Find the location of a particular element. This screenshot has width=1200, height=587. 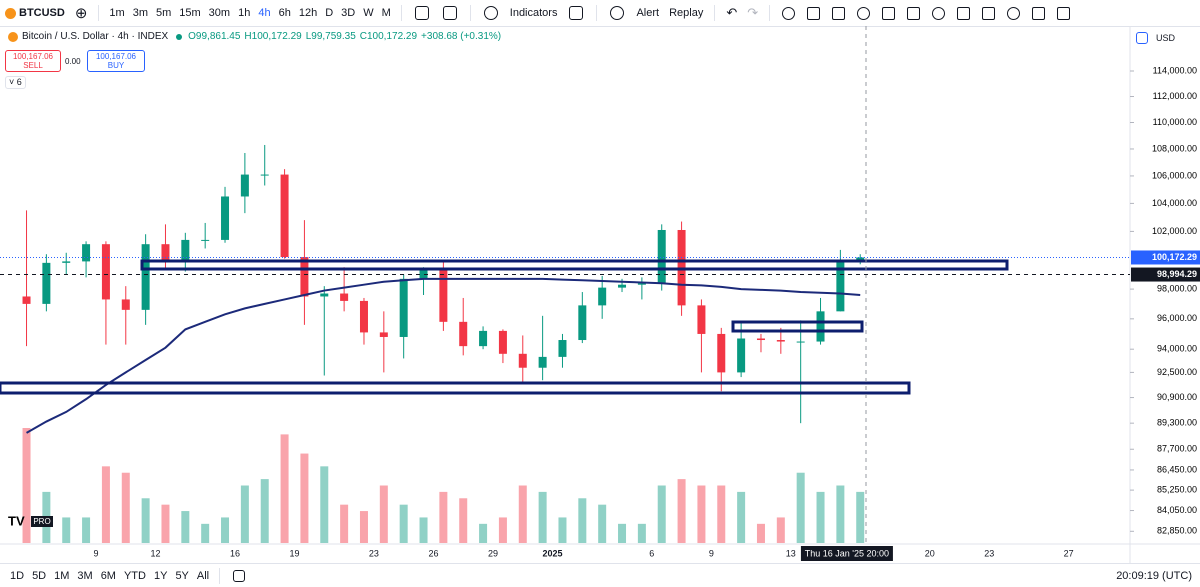

range-button: 1D is located at coordinates (17, 575).